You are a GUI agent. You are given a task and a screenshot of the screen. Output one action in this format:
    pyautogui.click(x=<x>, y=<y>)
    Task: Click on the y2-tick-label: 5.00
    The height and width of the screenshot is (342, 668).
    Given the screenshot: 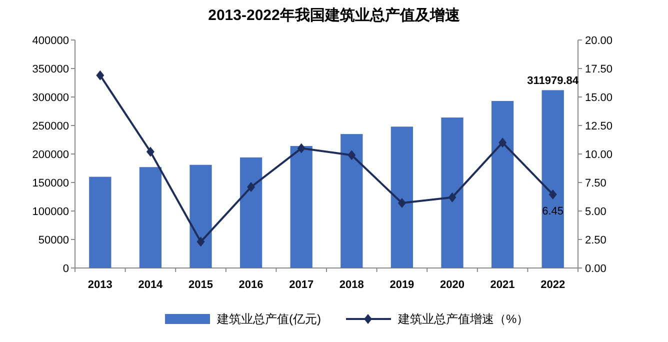 What is the action you would take?
    pyautogui.click(x=595, y=212)
    